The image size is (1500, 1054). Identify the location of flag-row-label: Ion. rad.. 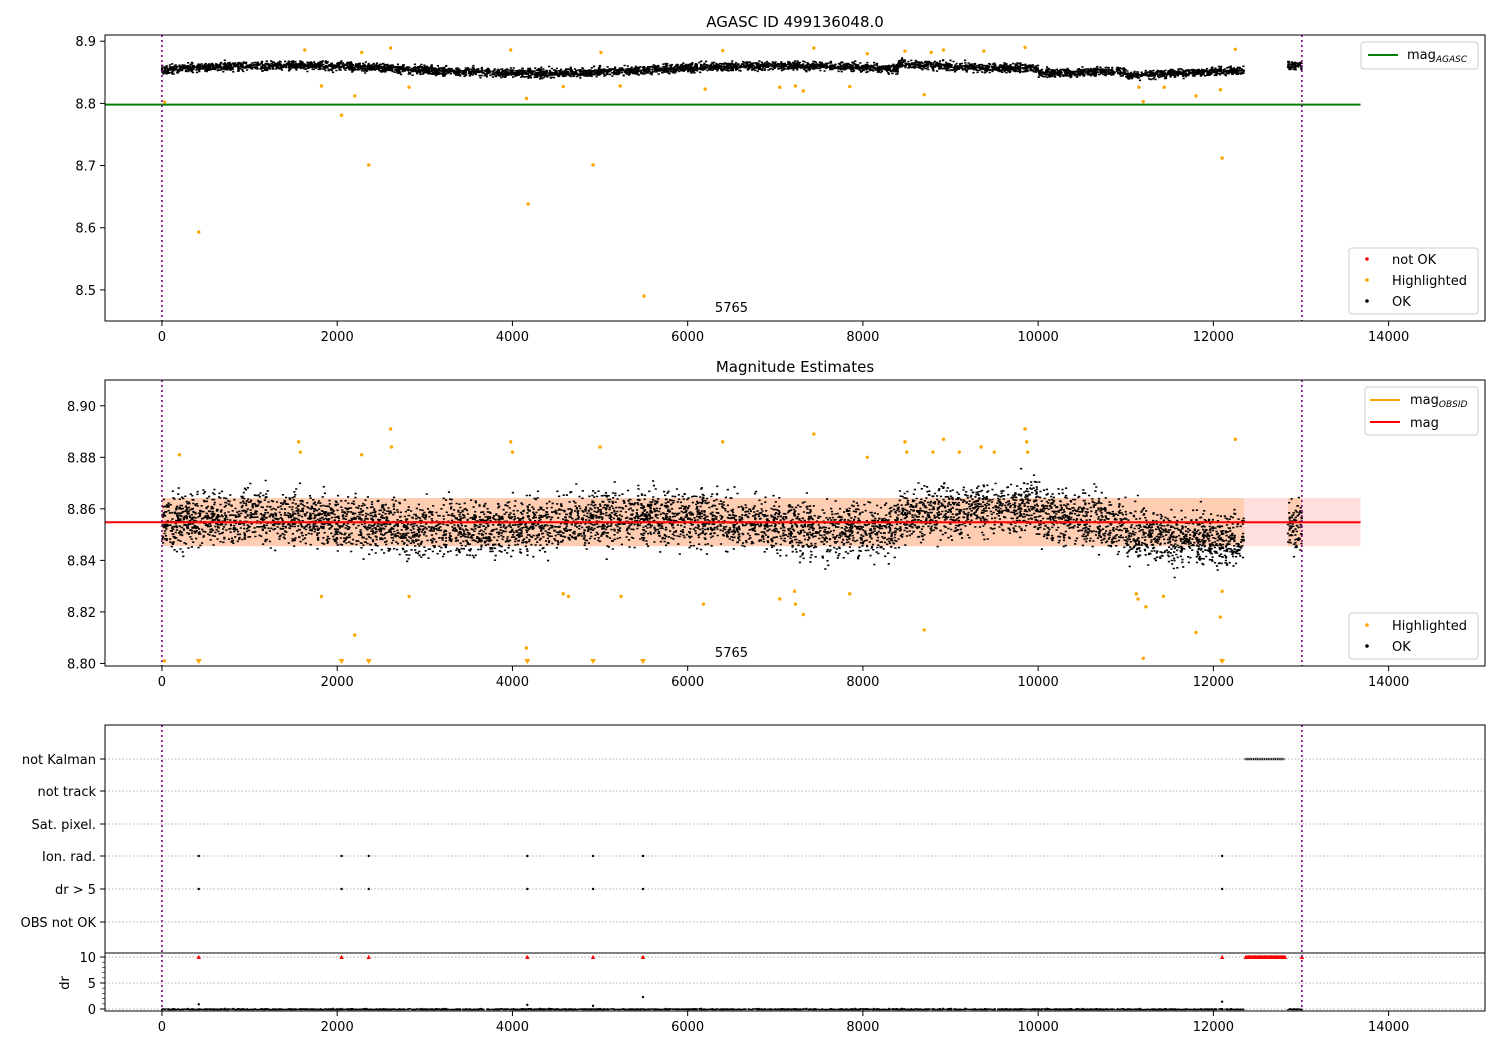
(69, 857).